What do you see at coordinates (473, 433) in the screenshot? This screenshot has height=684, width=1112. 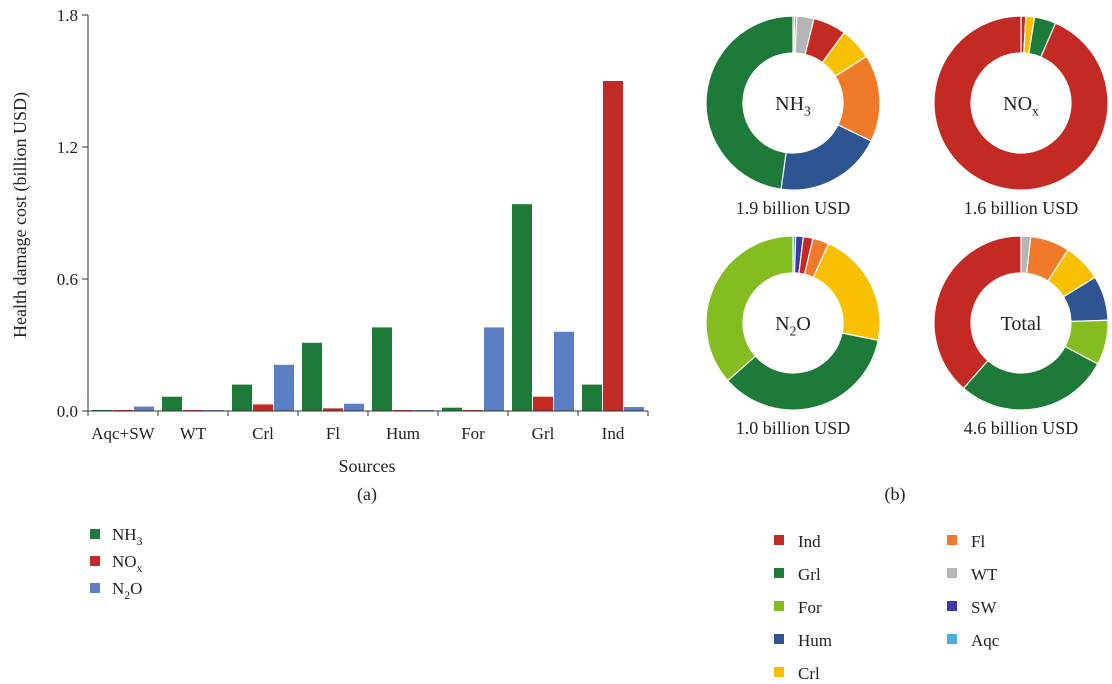 I see `x-tick-label: For` at bounding box center [473, 433].